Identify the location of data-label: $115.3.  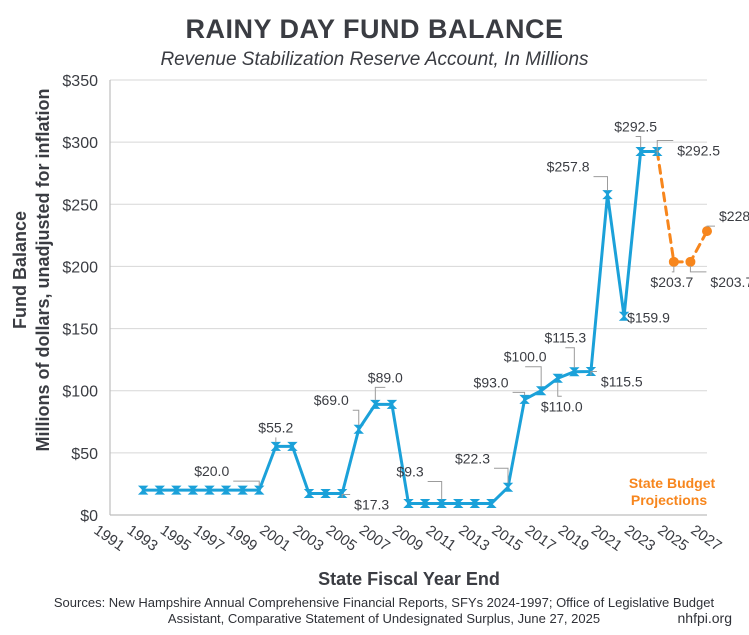
(565, 338).